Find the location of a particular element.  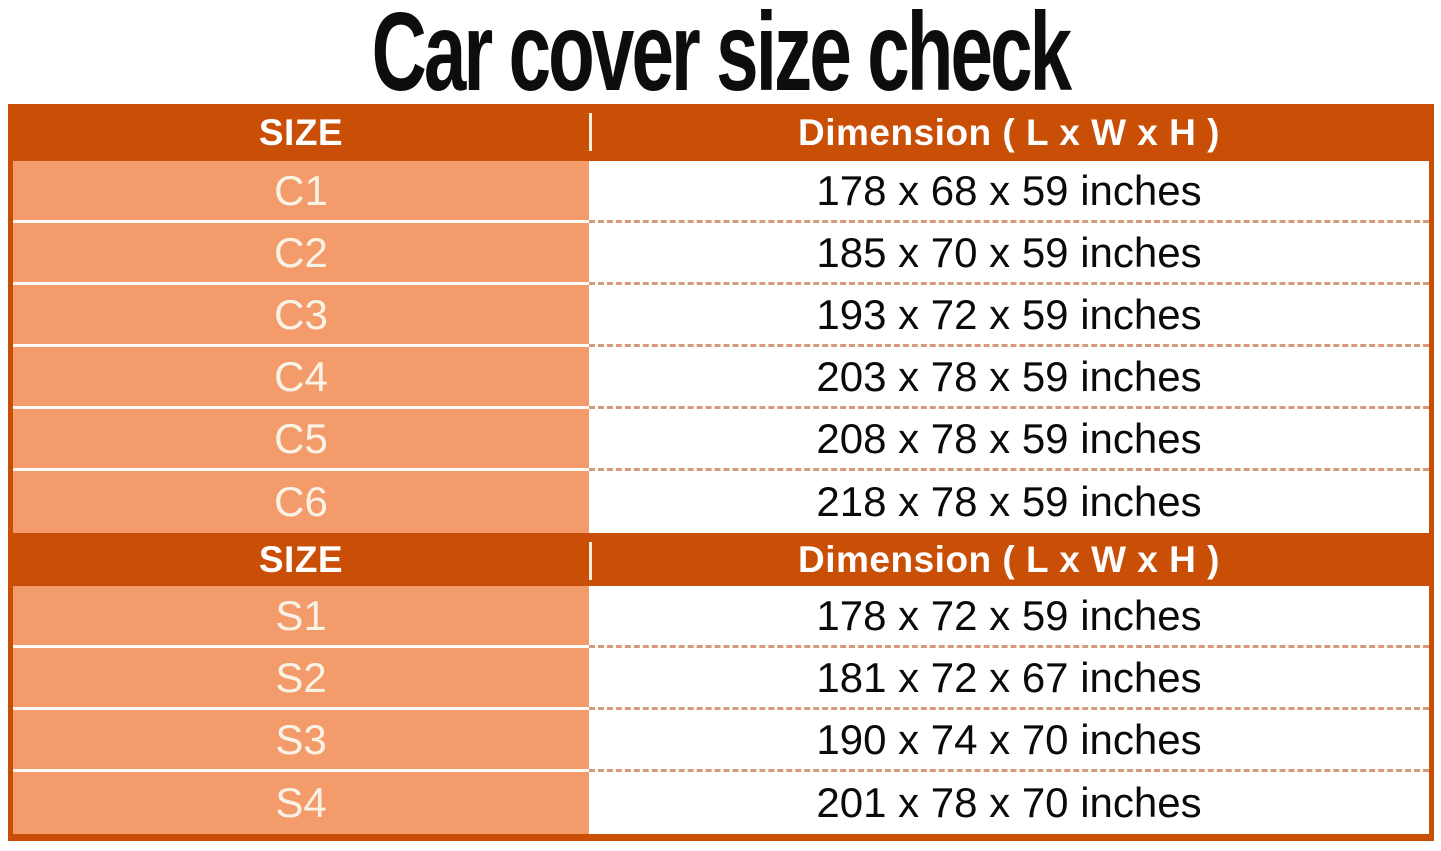

table-row: S2 181 x 72 x 67 inches is located at coordinates (721, 679).